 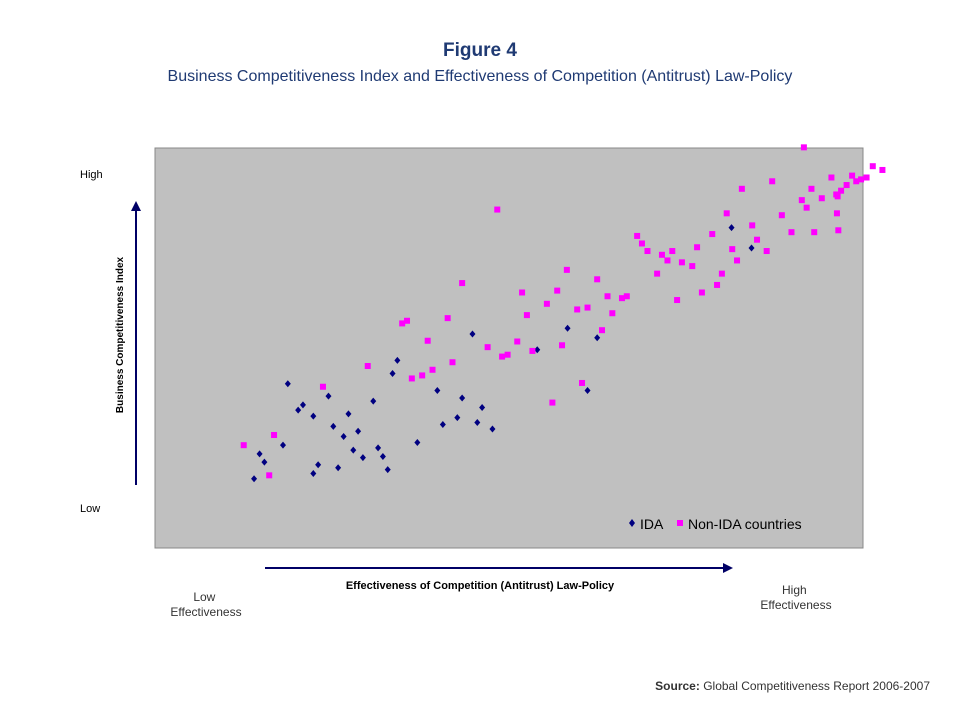 I want to click on x-tick-low: Low Effectiveness, so click(x=205, y=604).